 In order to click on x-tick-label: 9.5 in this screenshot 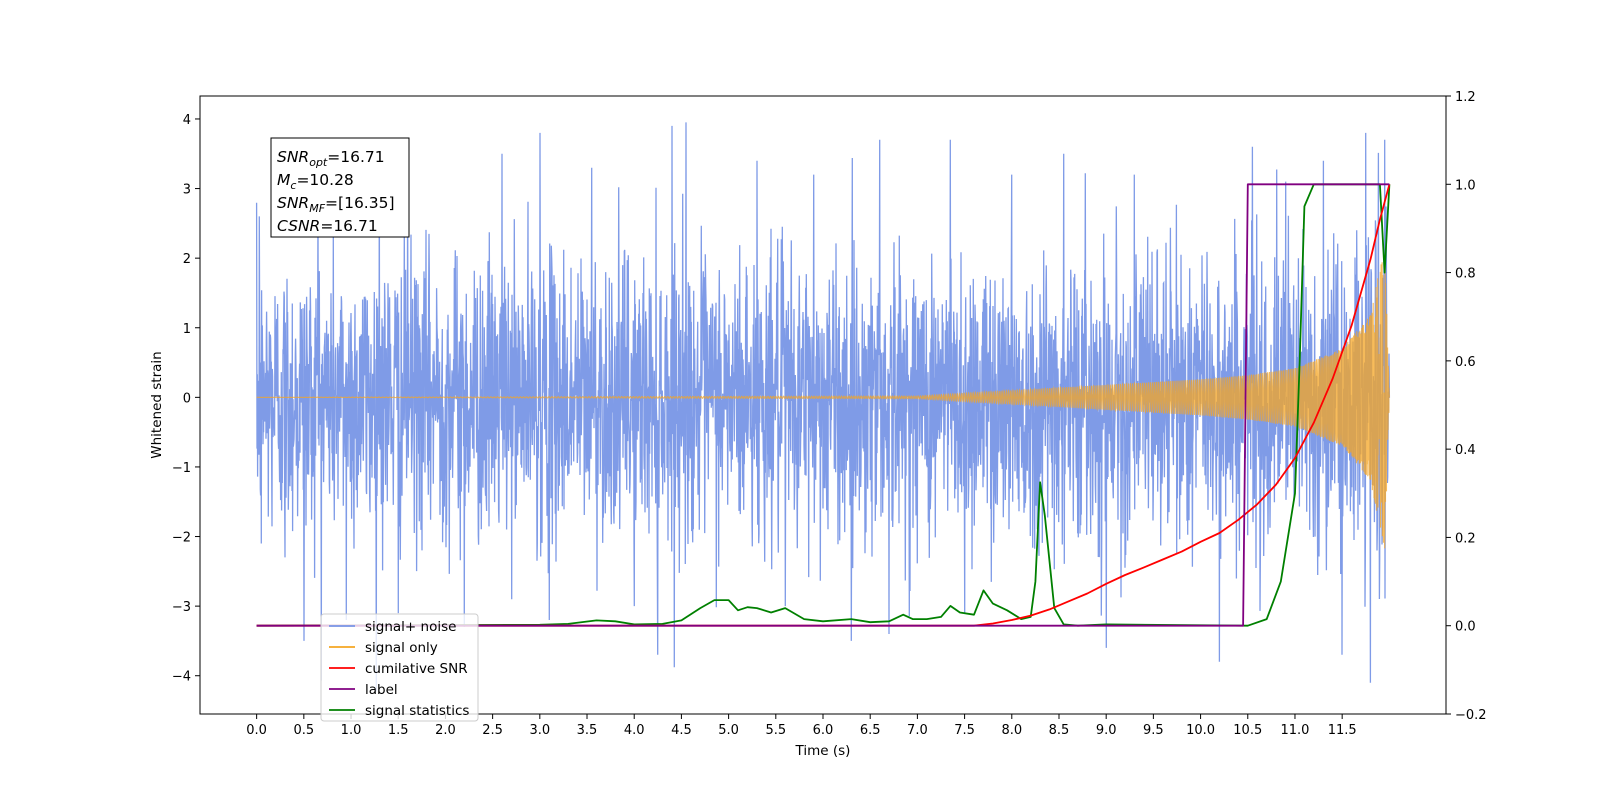, I will do `click(1153, 730)`.